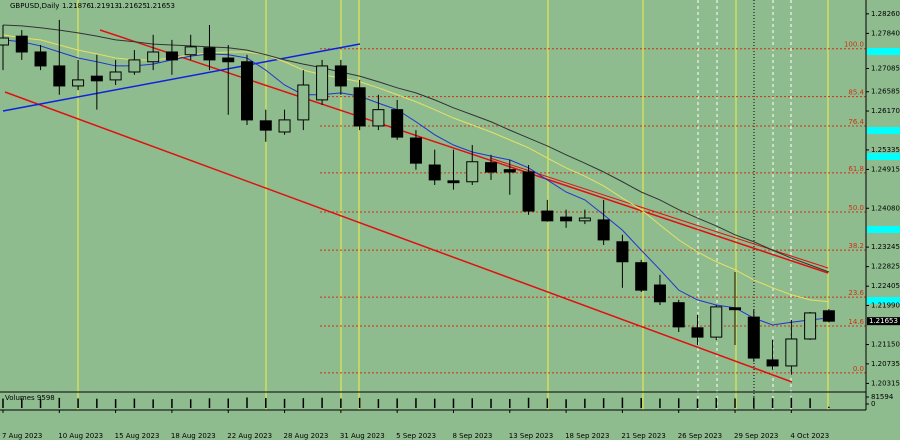  What do you see at coordinates (882, 397) in the screenshot?
I see `volume-tick-label: 81594` at bounding box center [882, 397].